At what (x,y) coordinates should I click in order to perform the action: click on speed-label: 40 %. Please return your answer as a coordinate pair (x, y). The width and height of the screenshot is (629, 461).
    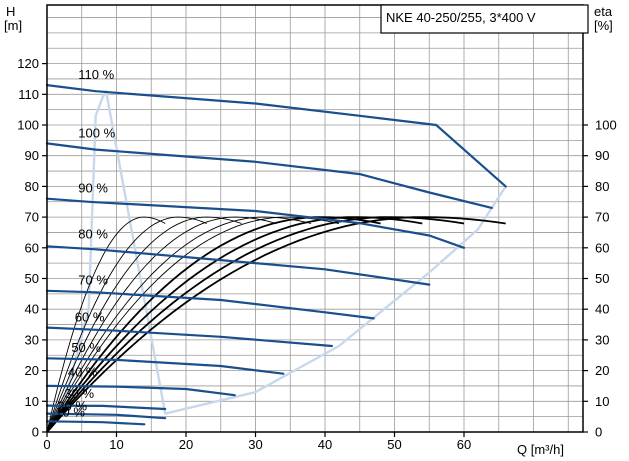
    Looking at the image, I should click on (83, 372).